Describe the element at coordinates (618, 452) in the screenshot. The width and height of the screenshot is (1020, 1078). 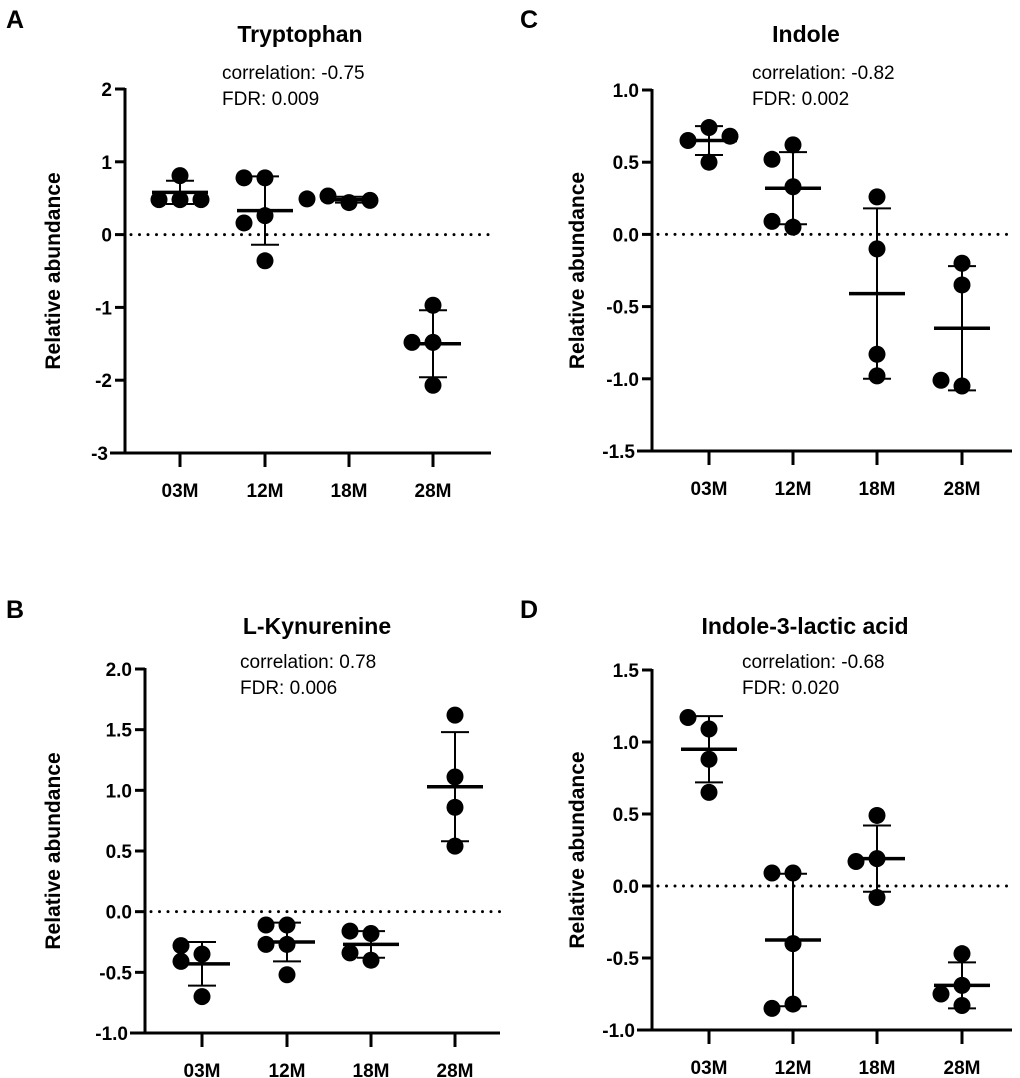
I see `y-tick-label: -1.5` at that location.